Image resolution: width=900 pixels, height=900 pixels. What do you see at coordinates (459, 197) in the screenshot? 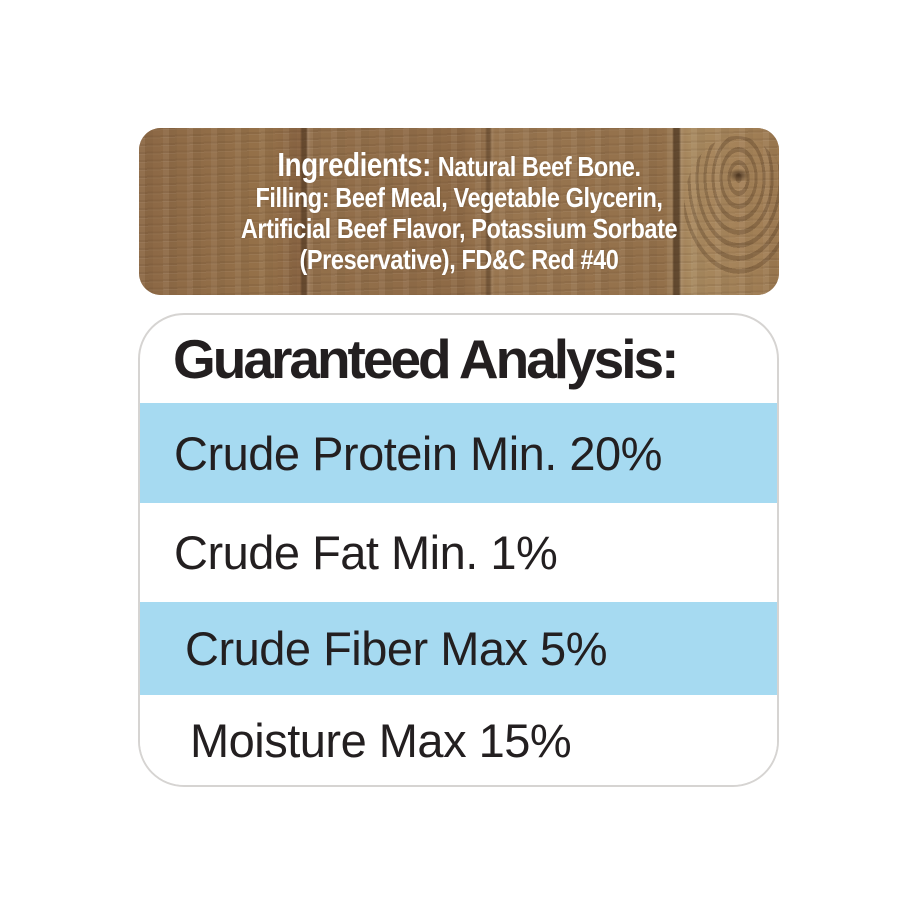
I see `ingredients-line-2: Filling: Beef Meal, Vegetable Glycerin,` at bounding box center [459, 197].